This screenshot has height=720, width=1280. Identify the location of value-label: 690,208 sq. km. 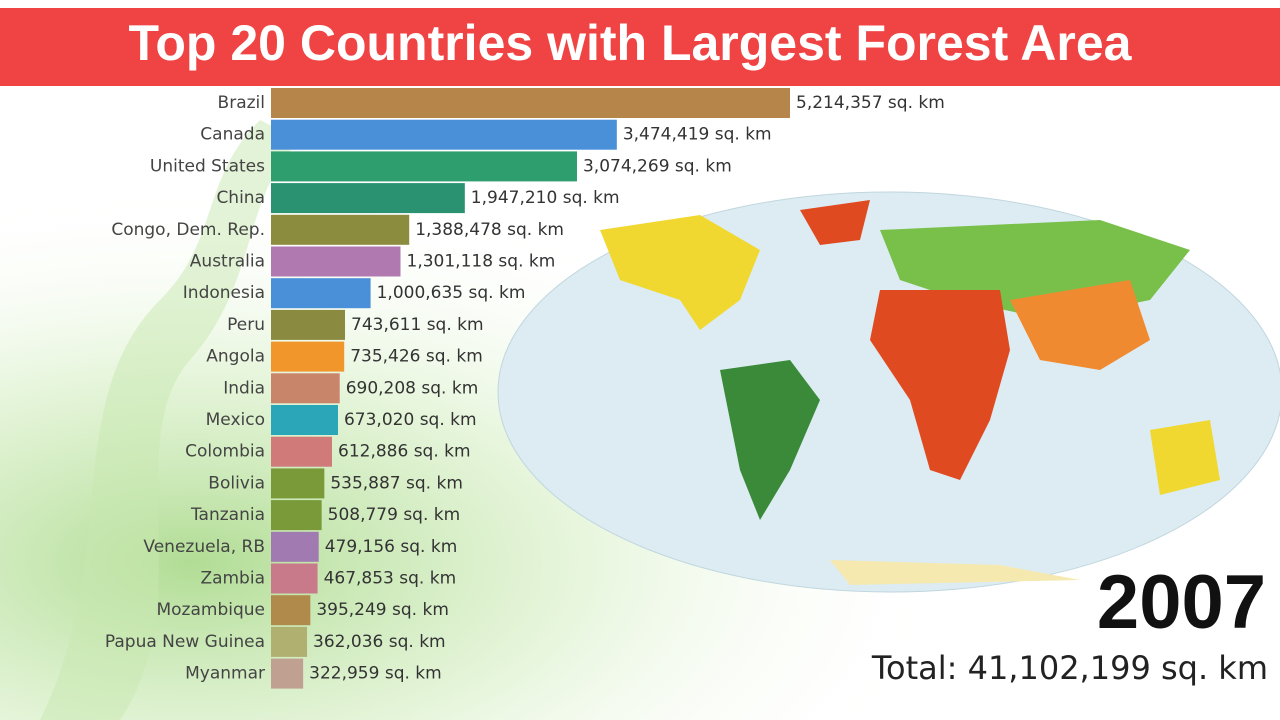
(412, 388).